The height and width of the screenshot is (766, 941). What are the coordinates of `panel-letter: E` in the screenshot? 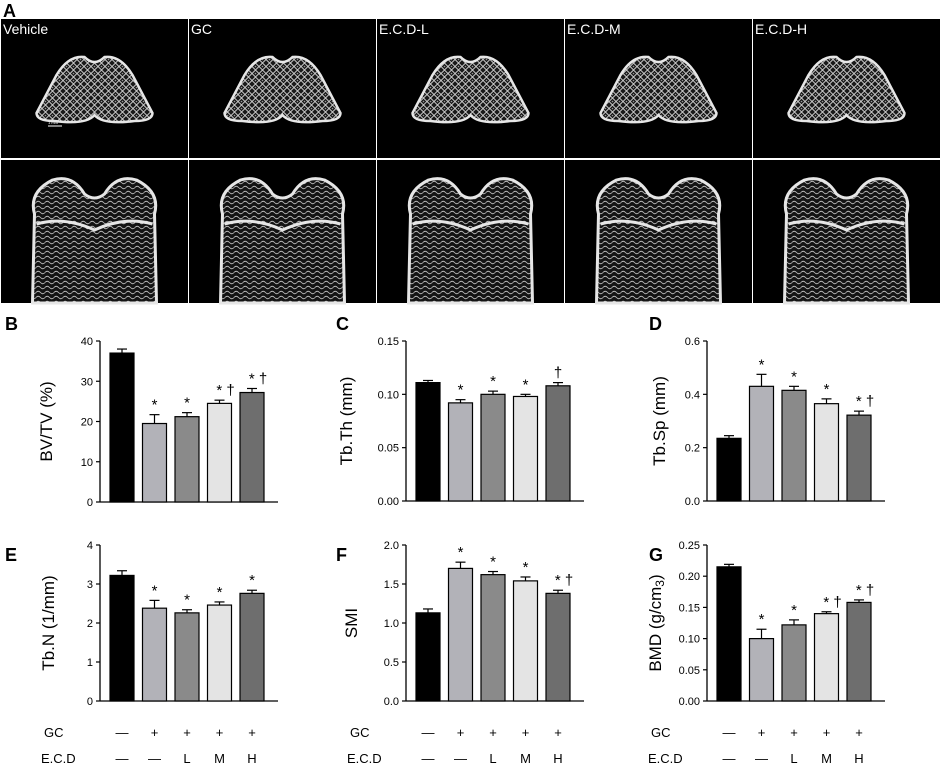 It's located at (11, 555).